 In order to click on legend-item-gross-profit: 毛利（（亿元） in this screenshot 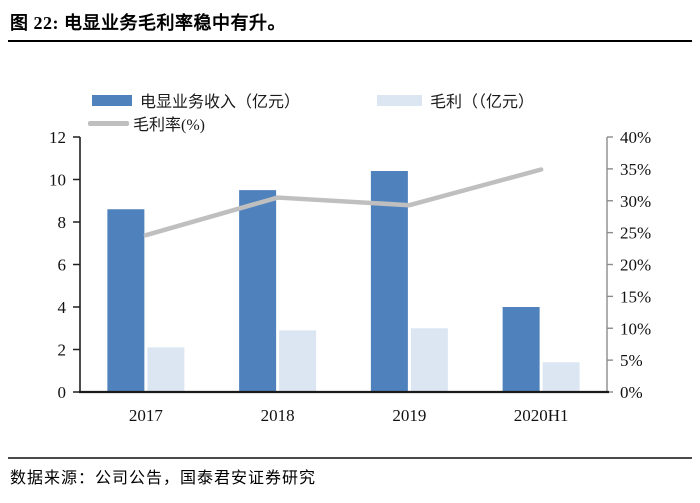, I will do `click(455, 100)`.